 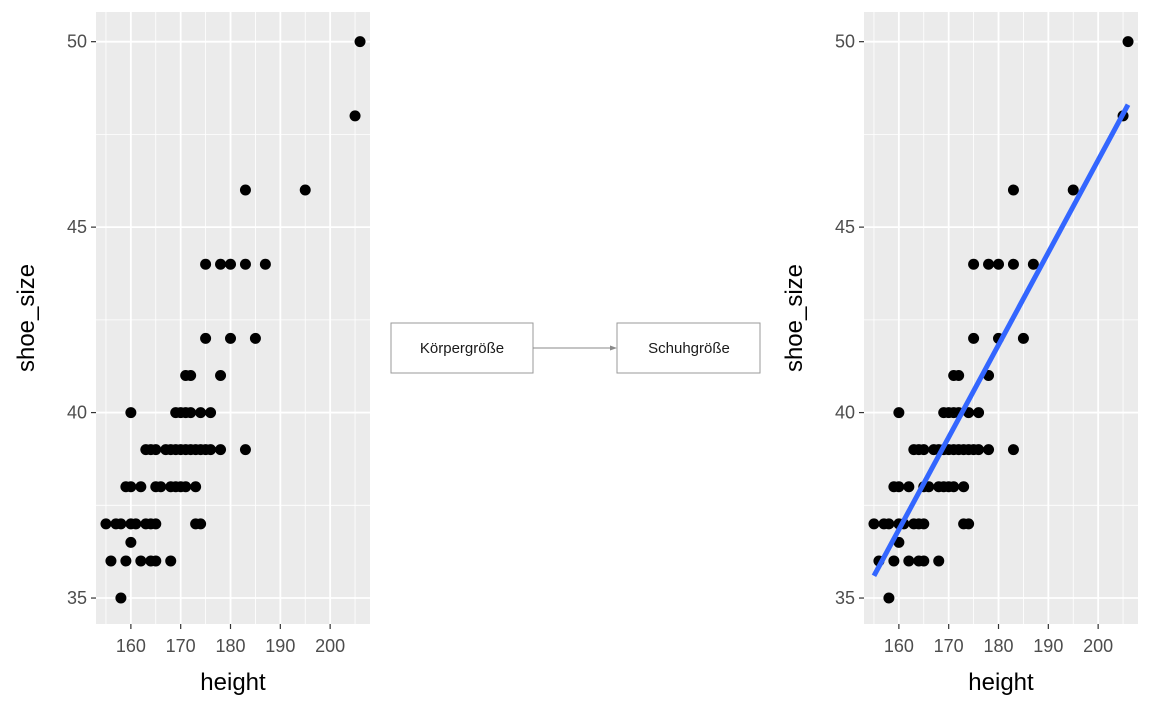 I want to click on right-y-axis-title: shoe_size, so click(x=794, y=318).